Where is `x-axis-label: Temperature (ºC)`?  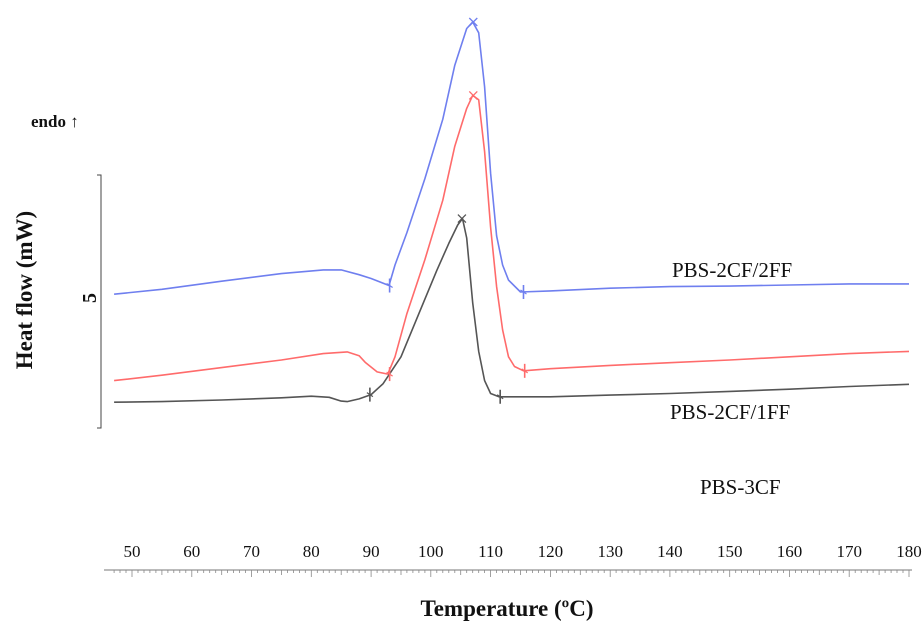
x-axis-label: Temperature (ºC) is located at coordinates (506, 608).